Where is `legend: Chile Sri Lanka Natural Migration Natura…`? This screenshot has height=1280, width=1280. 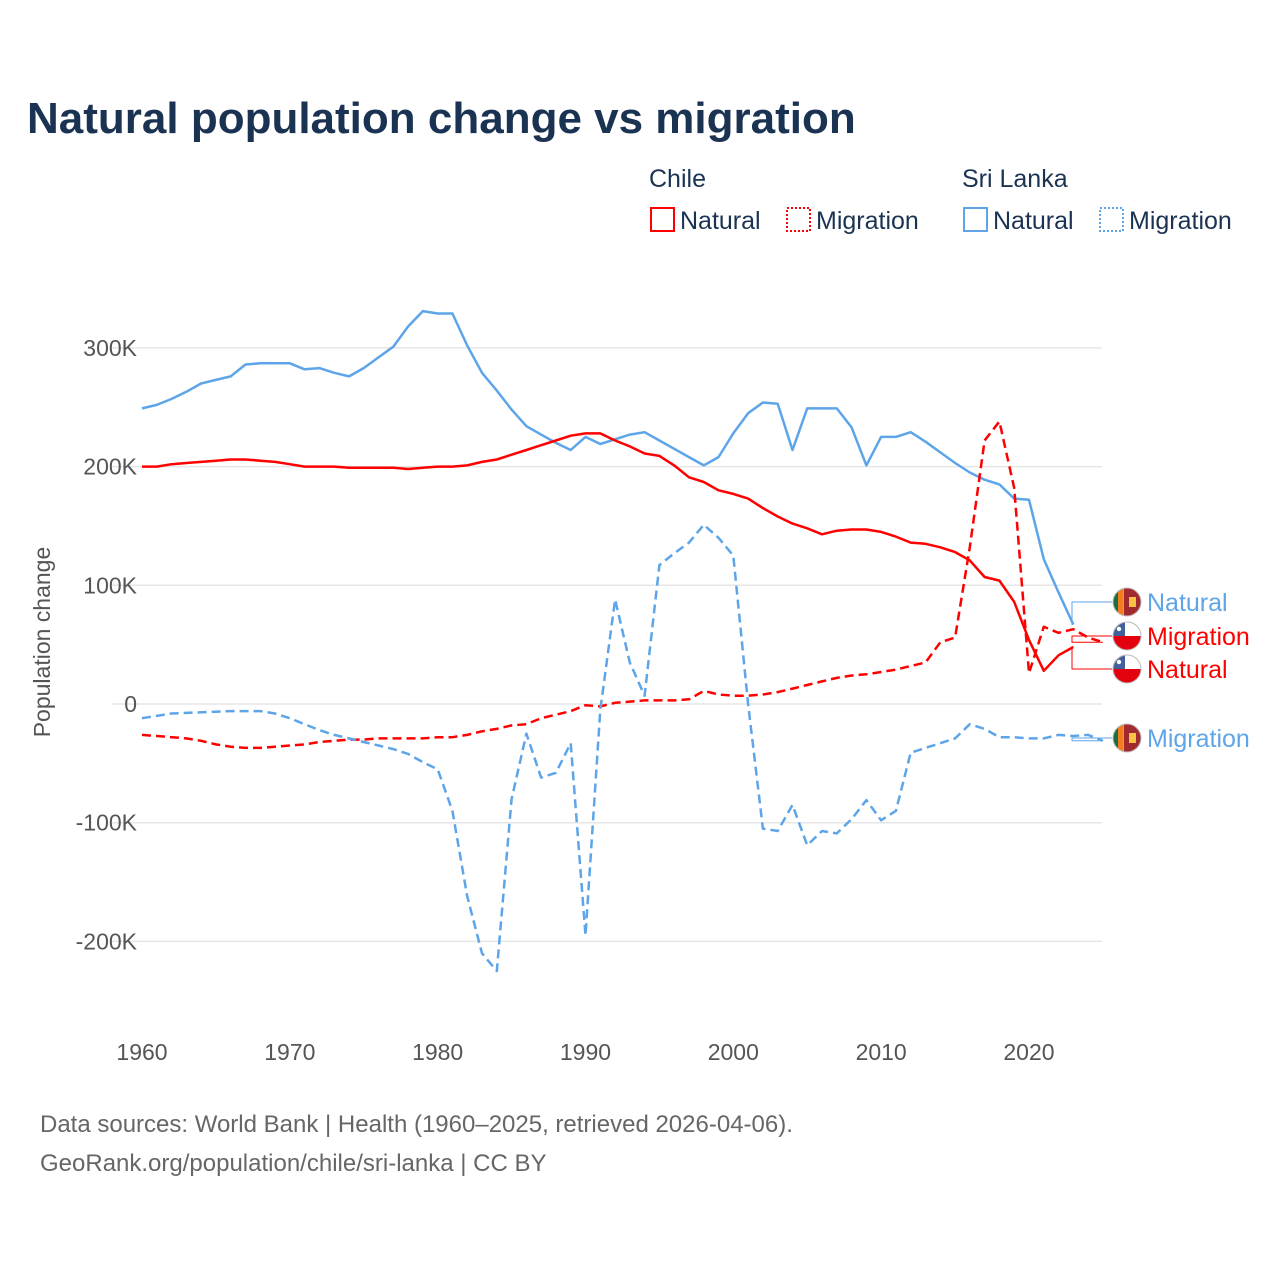 legend: Chile Sri Lanka Natural Migration Natura… is located at coordinates (940, 200).